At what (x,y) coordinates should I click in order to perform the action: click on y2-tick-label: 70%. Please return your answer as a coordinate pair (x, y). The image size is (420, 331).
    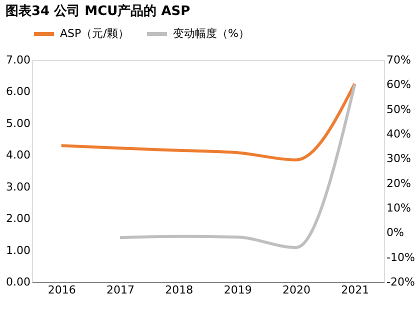
    Looking at the image, I should click on (398, 60).